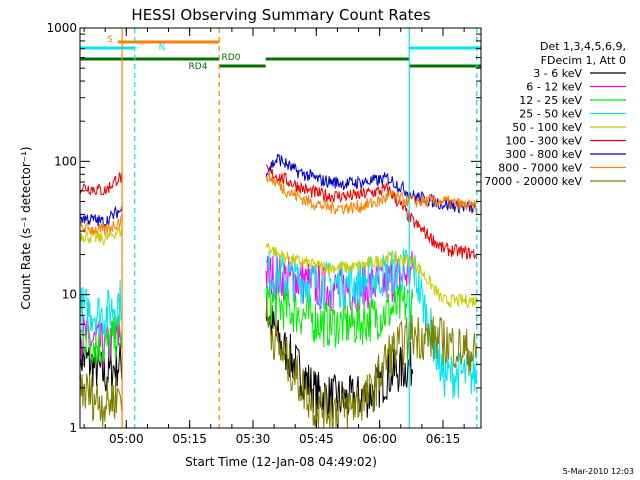 The image size is (640, 480). What do you see at coordinates (598, 471) in the screenshot?
I see `footer-date: 5-Mar-2010 12:03` at bounding box center [598, 471].